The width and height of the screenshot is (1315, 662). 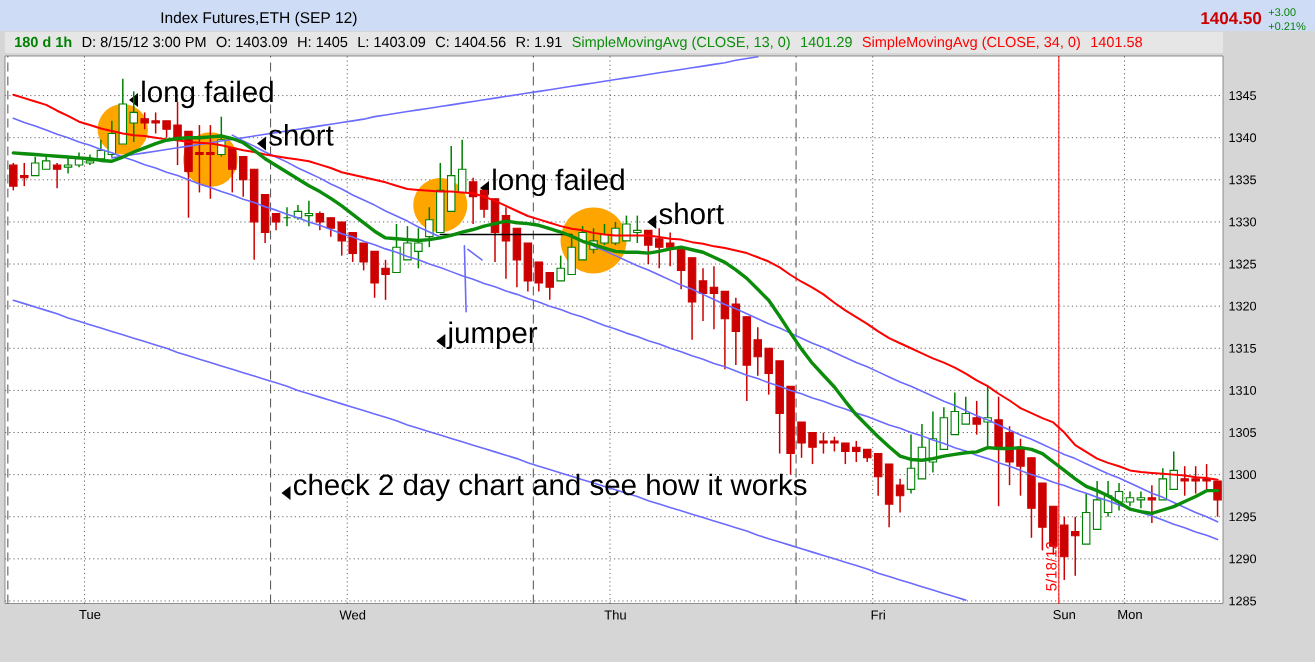 I want to click on text: SimpleMovingAvg (CLOSE, 34, 0), so click(x=971, y=43).